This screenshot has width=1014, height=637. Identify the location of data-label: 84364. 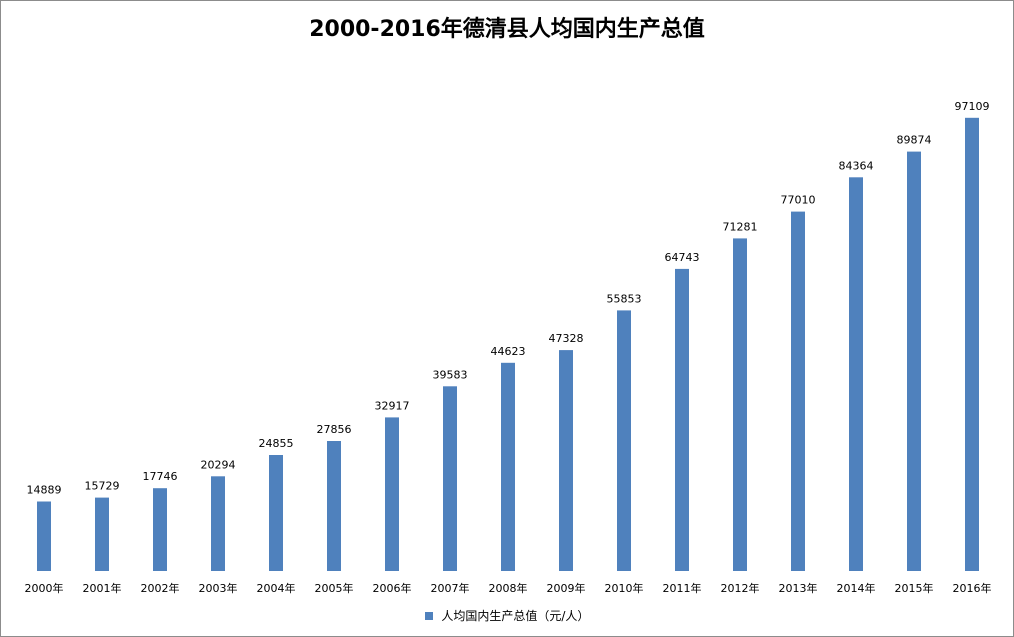
(856, 165).